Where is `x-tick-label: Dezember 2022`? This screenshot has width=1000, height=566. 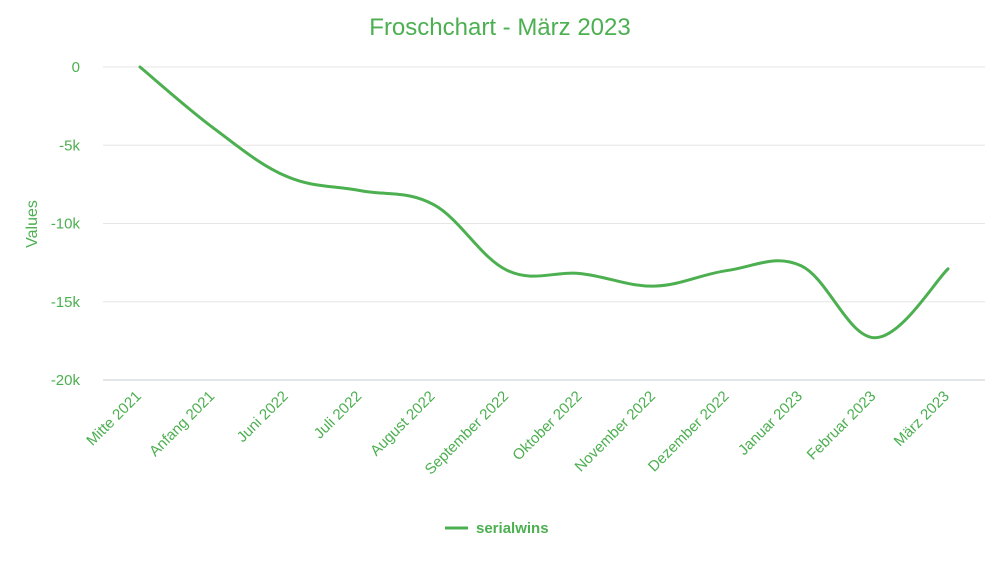 x-tick-label: Dezember 2022 is located at coordinates (688, 431).